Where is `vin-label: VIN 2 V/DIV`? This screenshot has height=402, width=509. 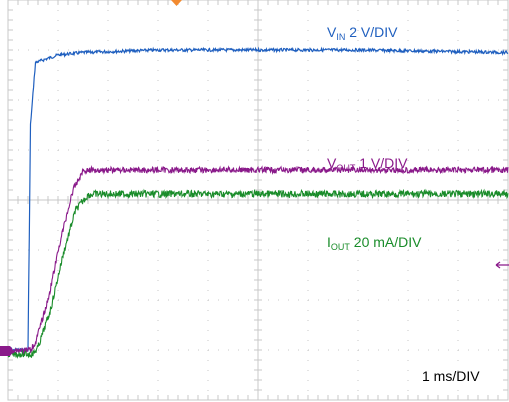
vin-label: VIN 2 V/DIV is located at coordinates (362, 33).